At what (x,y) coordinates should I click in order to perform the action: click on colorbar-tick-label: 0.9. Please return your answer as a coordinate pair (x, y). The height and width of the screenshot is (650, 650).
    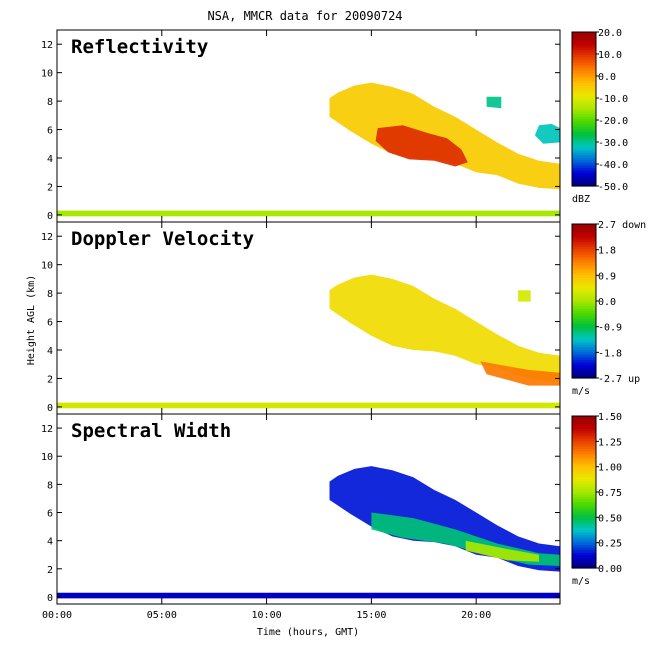
    Looking at the image, I should click on (607, 276).